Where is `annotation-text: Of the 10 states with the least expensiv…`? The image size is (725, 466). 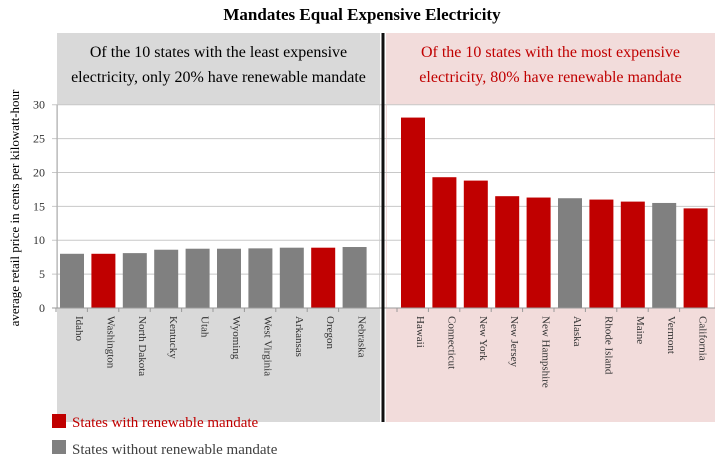 annotation-text: Of the 10 states with the least expensiv… is located at coordinates (218, 52).